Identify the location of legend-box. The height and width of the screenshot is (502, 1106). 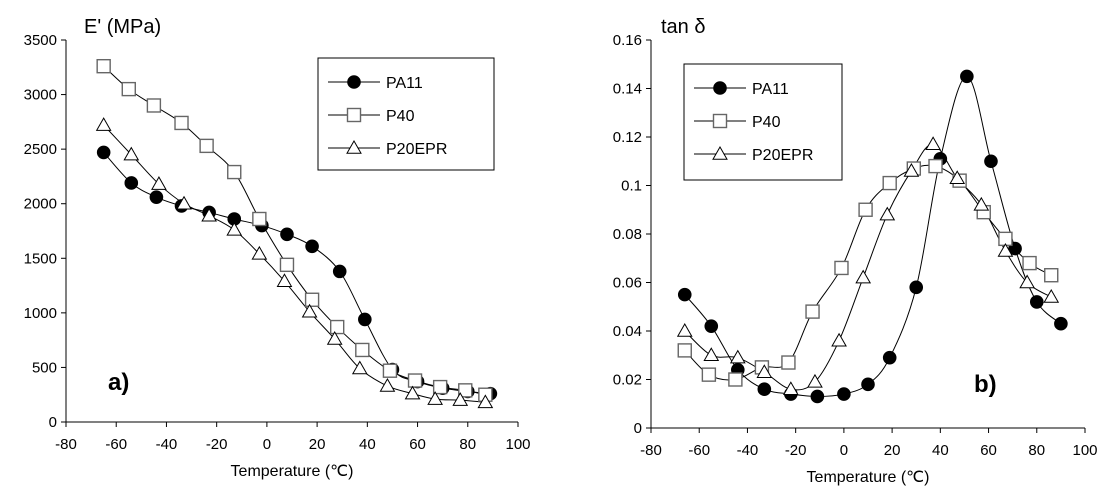
(763, 122).